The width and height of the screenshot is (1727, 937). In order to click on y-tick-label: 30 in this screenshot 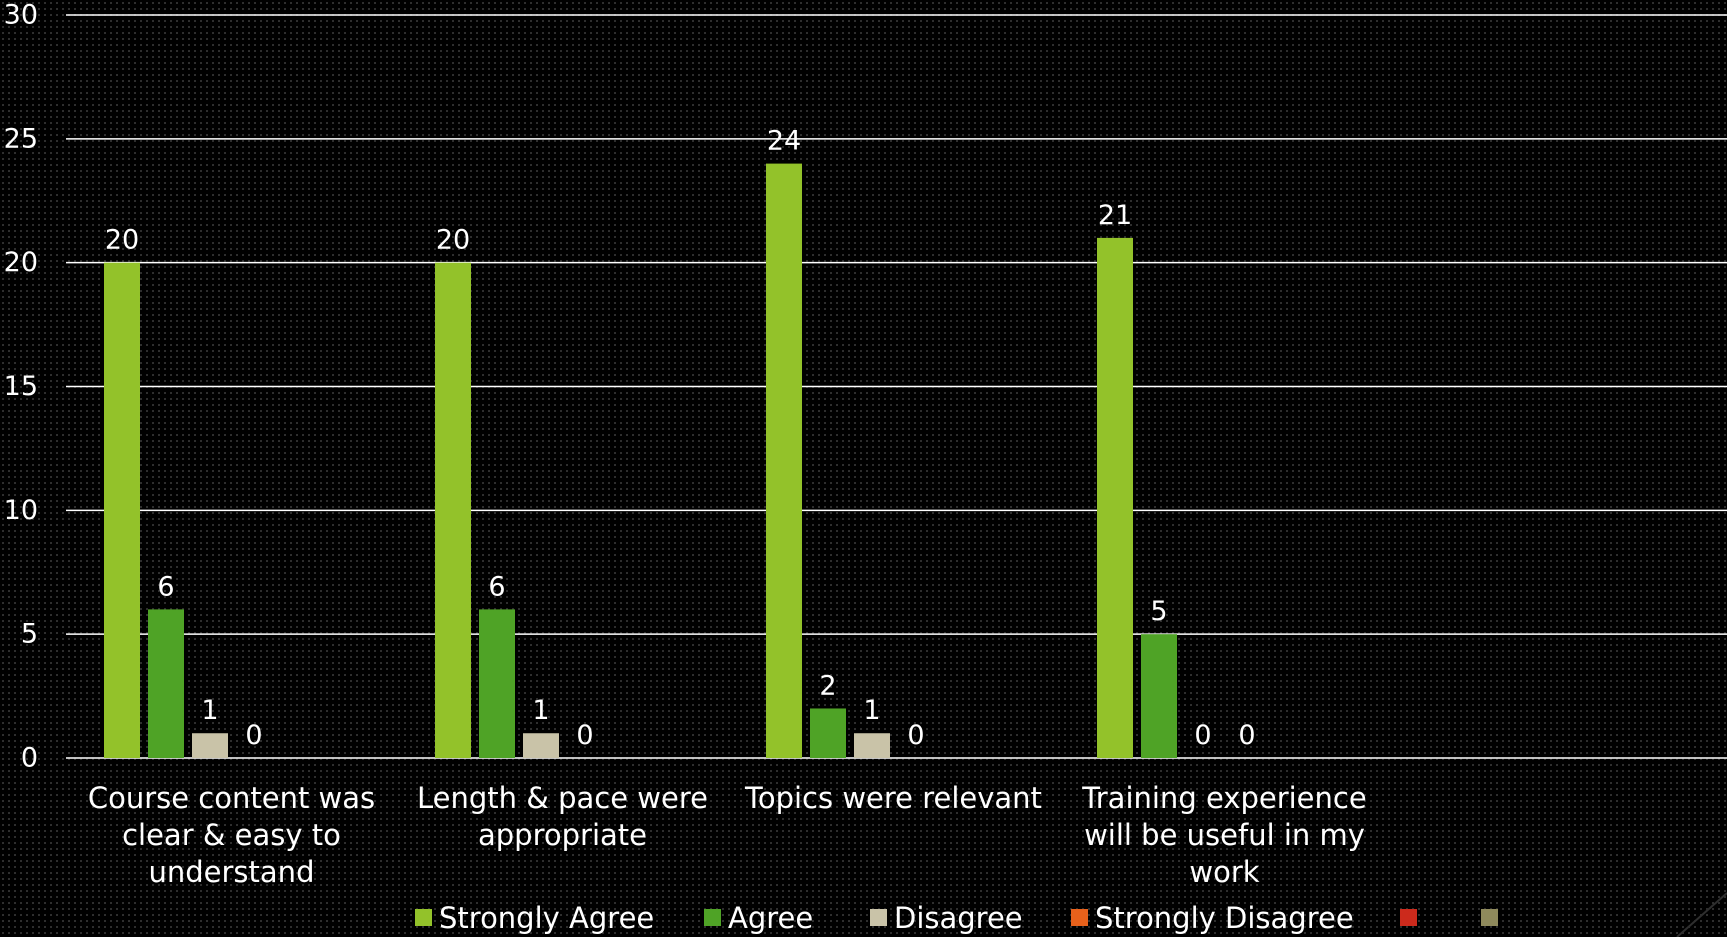, I will do `click(21, 15)`.